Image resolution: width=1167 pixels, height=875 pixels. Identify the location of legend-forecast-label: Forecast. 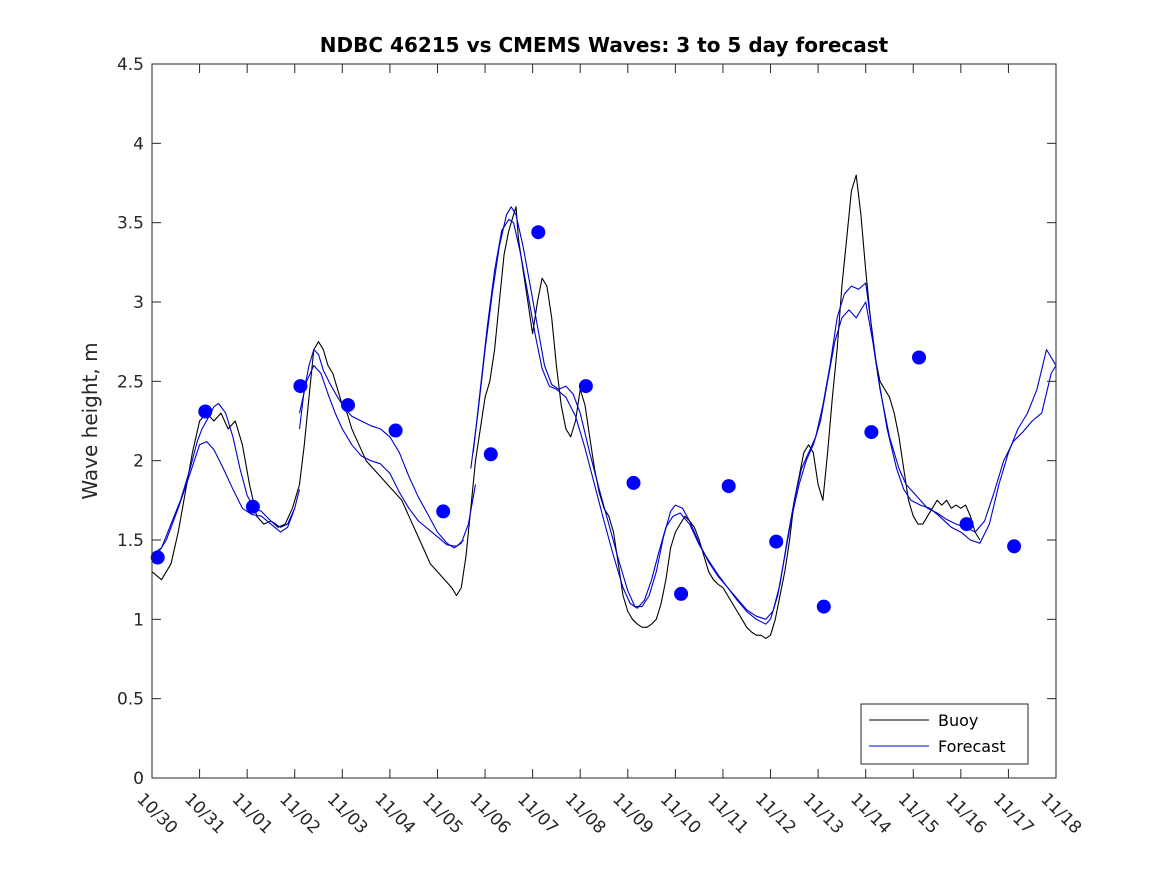
(972, 746).